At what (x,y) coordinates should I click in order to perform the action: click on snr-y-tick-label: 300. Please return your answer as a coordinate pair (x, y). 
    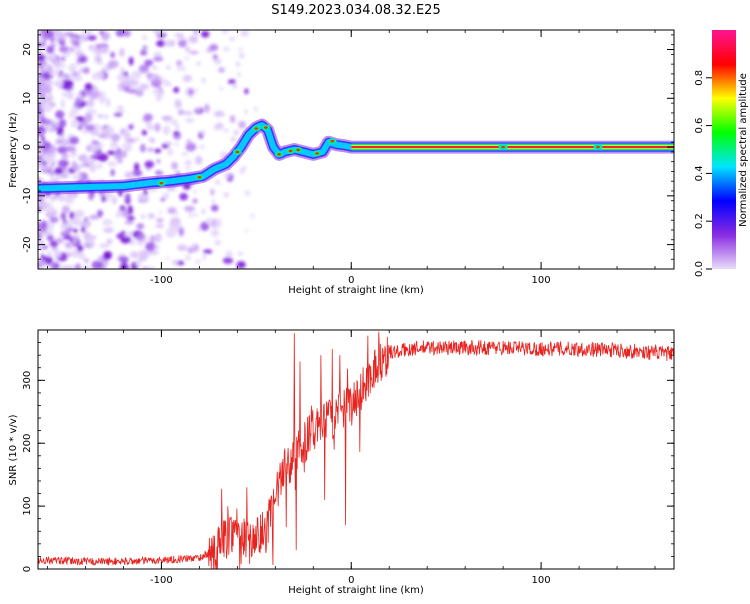
    Looking at the image, I should click on (27, 380).